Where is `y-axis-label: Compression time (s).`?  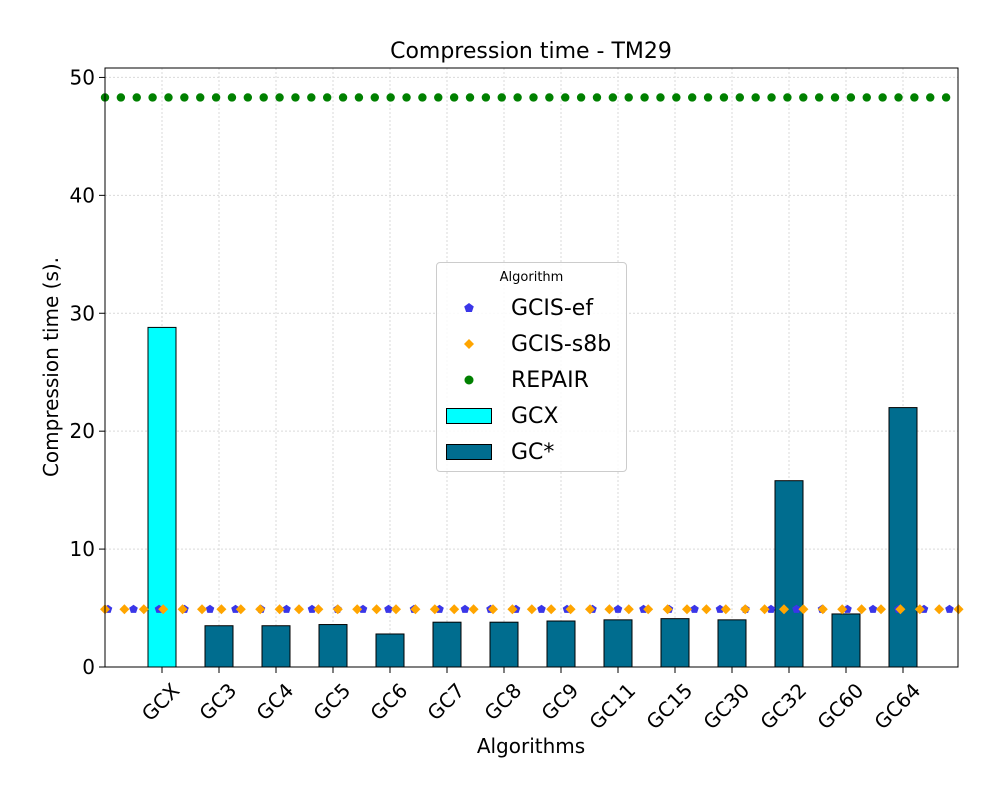
y-axis-label: Compression time (s). is located at coordinates (51, 367).